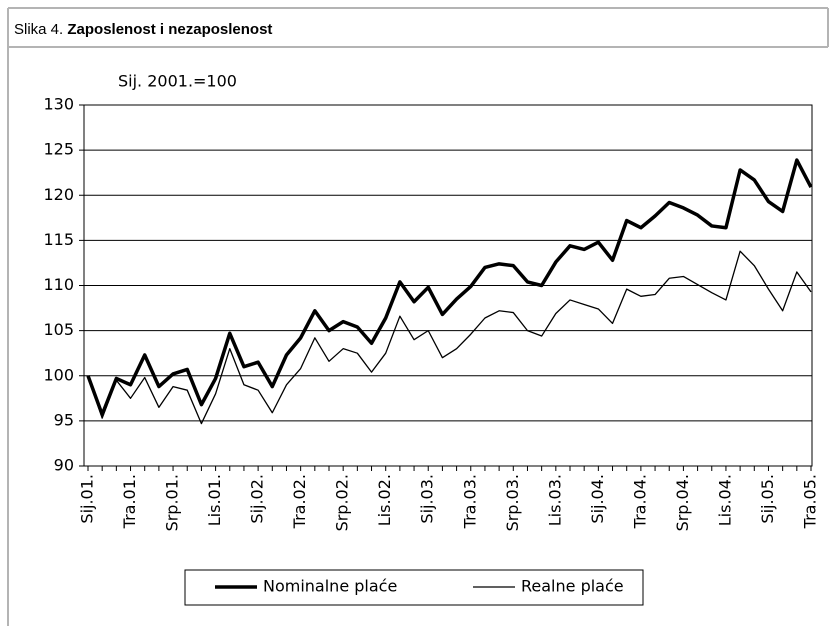 Image resolution: width=834 pixels, height=626 pixels. Describe the element at coordinates (214, 500) in the screenshot. I see `x-tick-label: Lis.01.` at that location.